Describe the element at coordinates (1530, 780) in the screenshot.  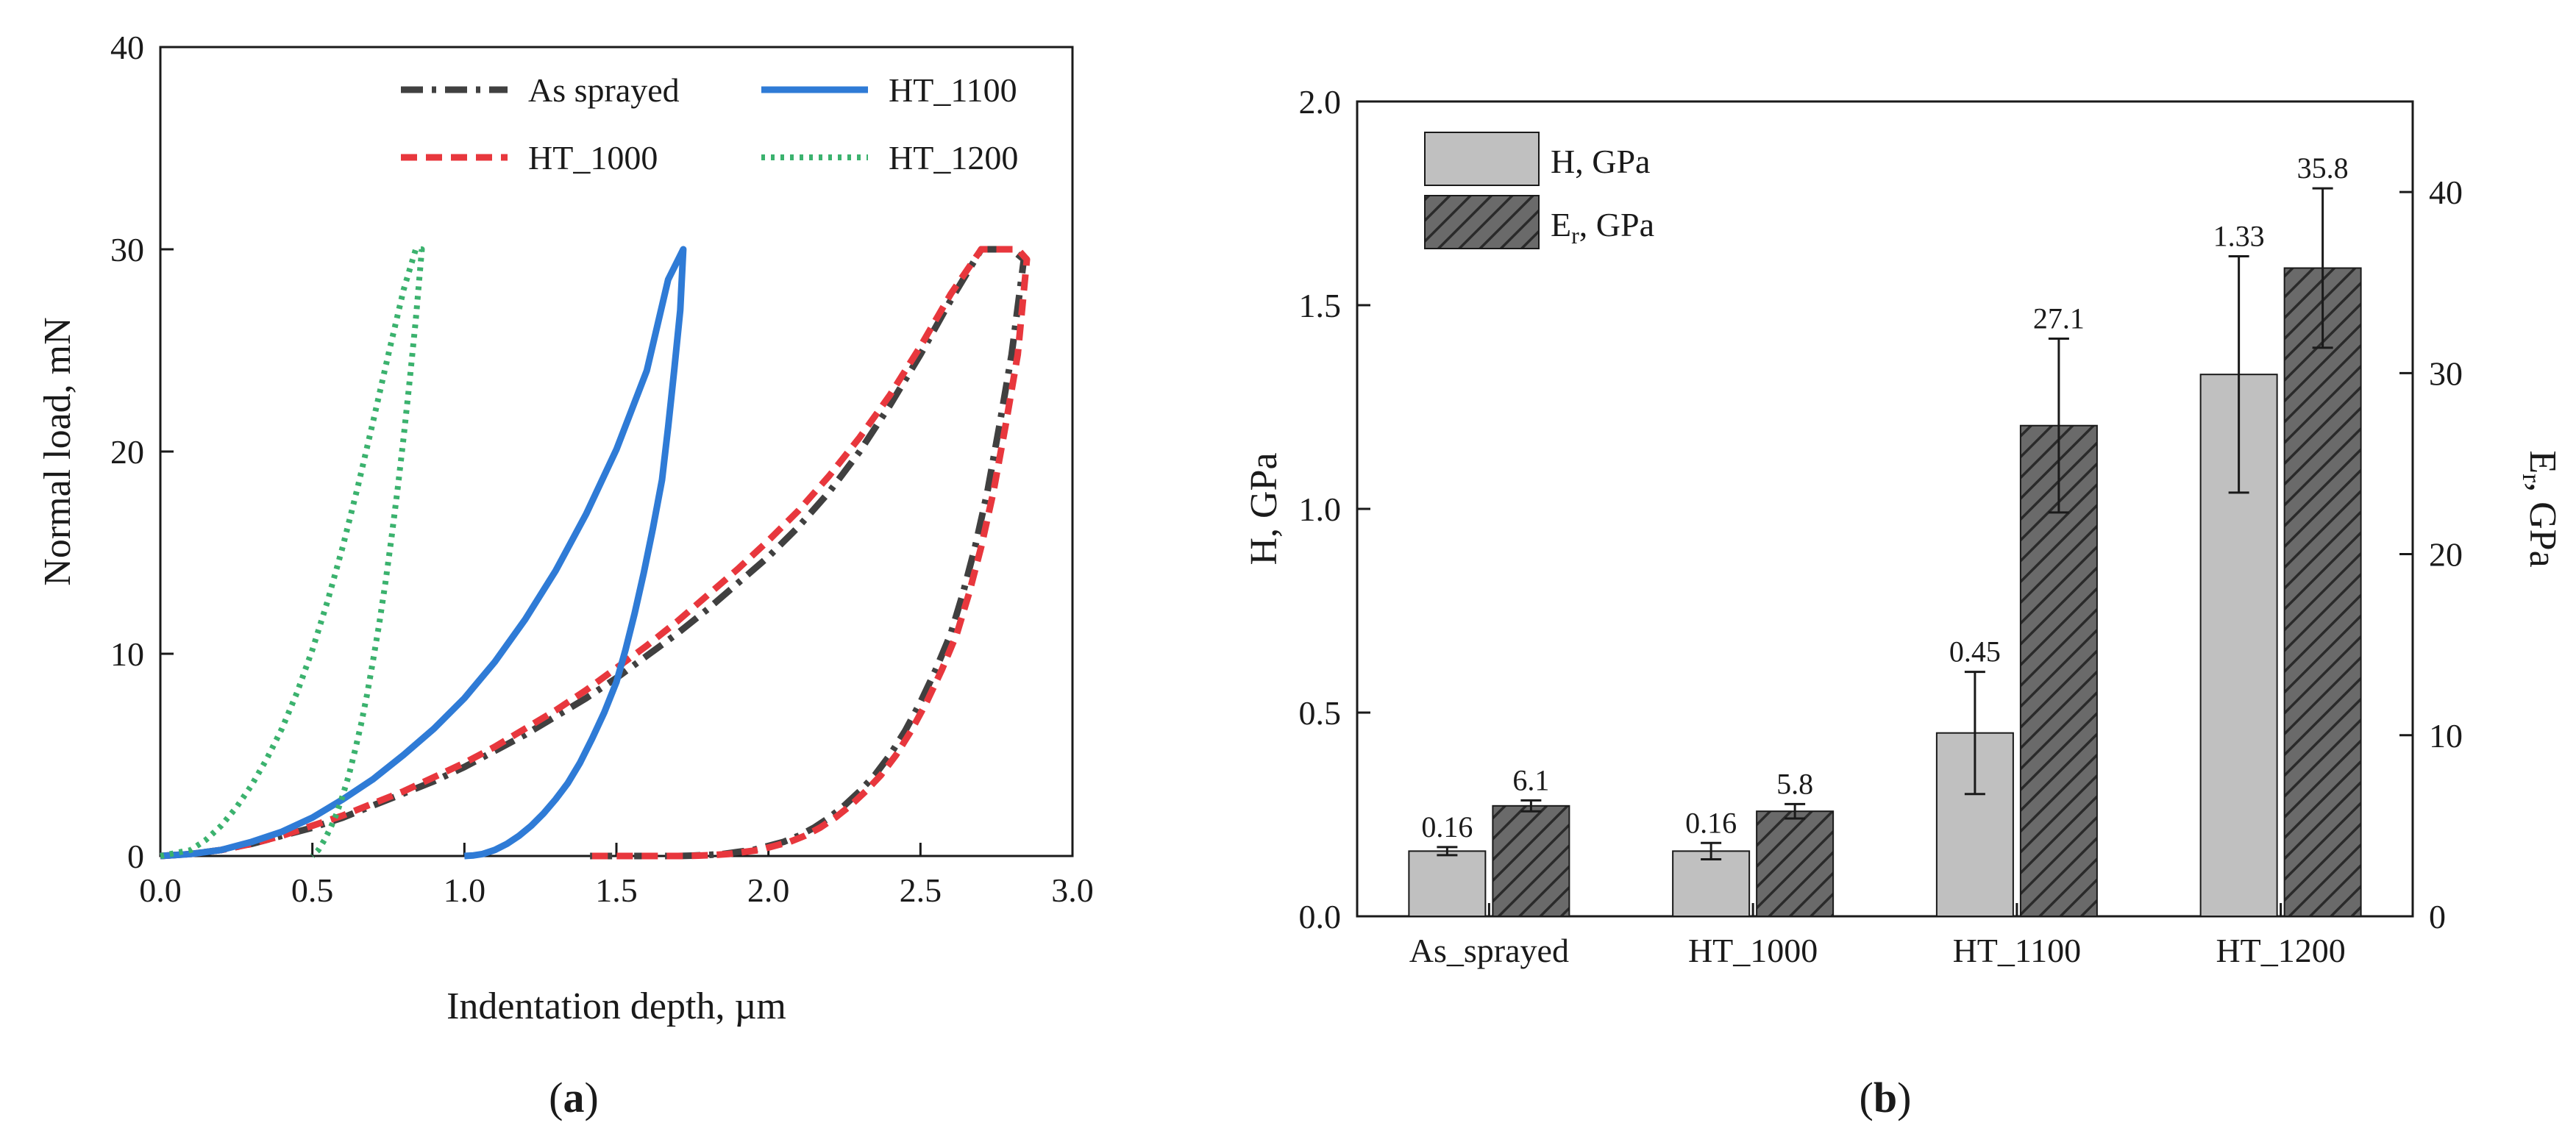
I see `data-label: 6.1` at that location.